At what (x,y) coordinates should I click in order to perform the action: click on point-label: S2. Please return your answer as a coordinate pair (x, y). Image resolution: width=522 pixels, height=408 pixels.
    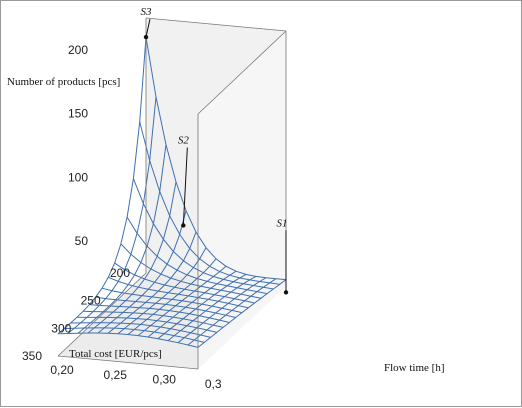
    Looking at the image, I should click on (184, 140).